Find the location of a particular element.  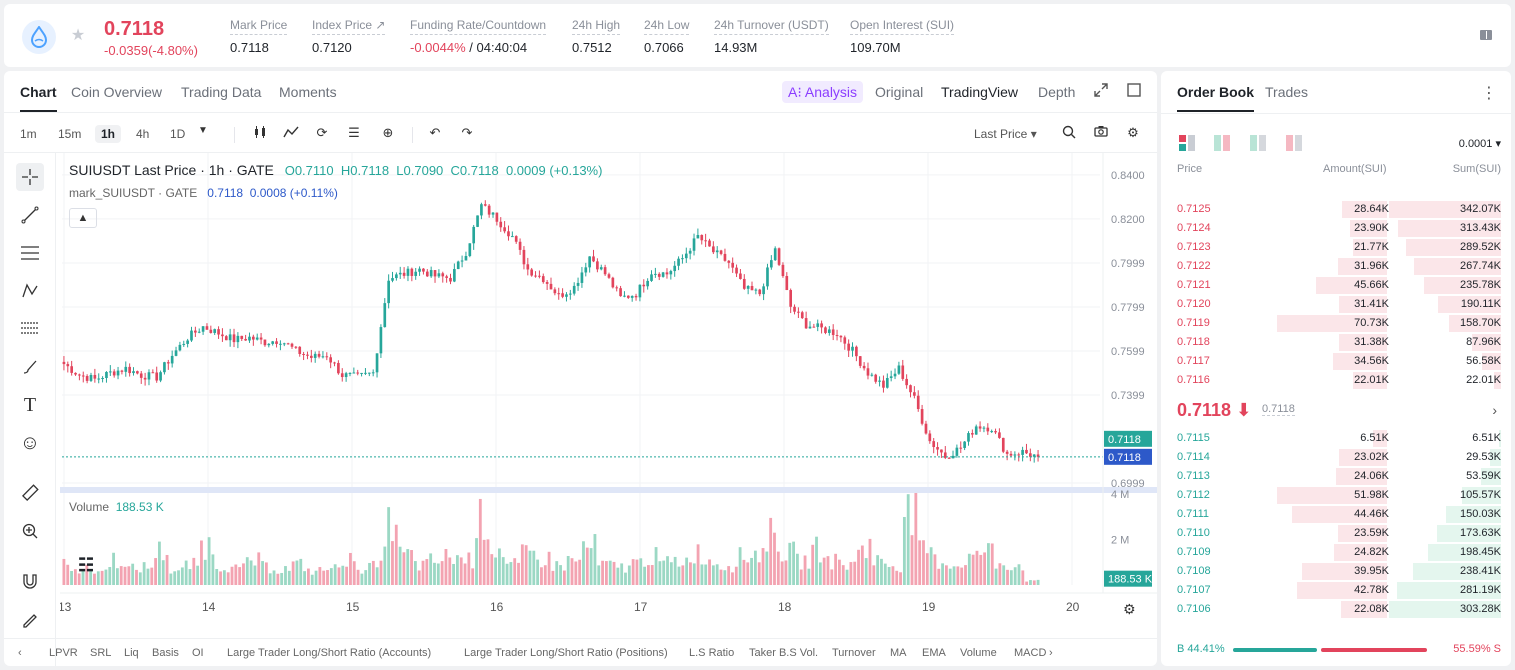

bid-row: 0.7115 6.51K 6.51K is located at coordinates (1339, 438).